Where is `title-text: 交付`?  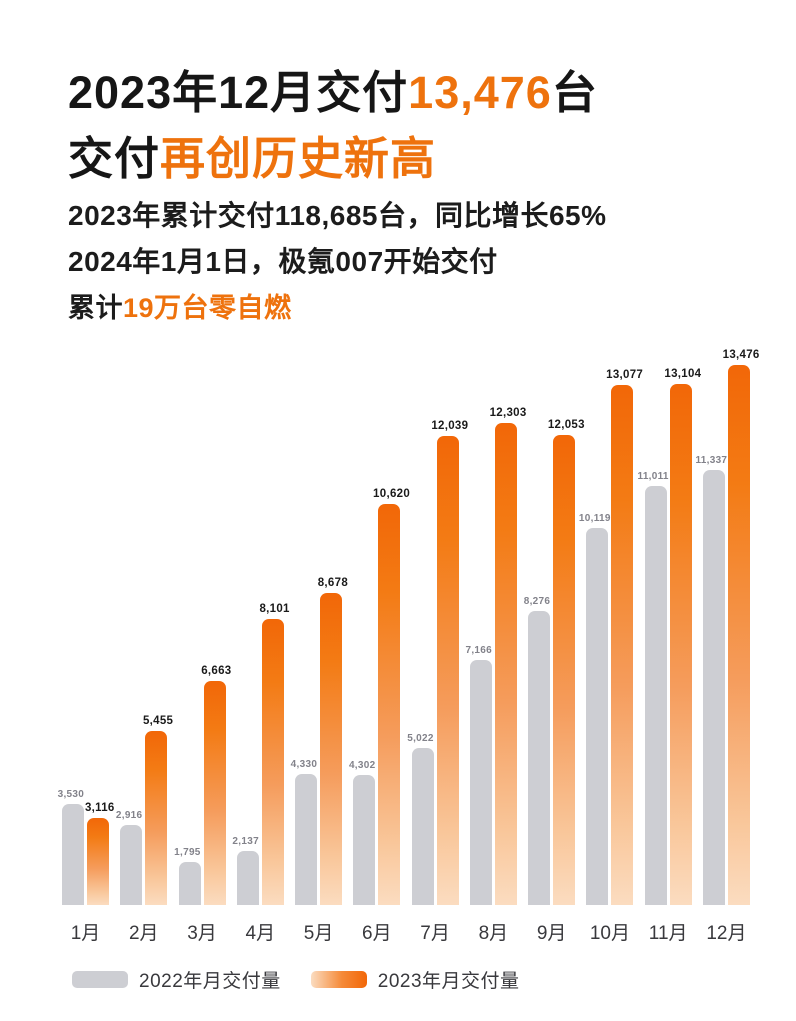 title-text: 交付 is located at coordinates (114, 158).